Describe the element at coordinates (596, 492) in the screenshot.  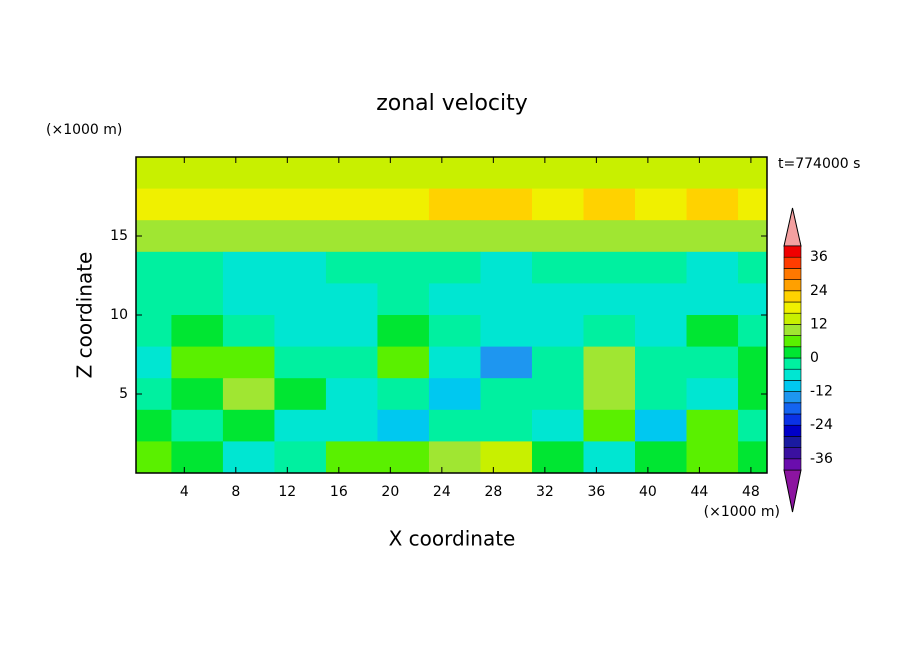
I see `x-tick-label: 36` at that location.